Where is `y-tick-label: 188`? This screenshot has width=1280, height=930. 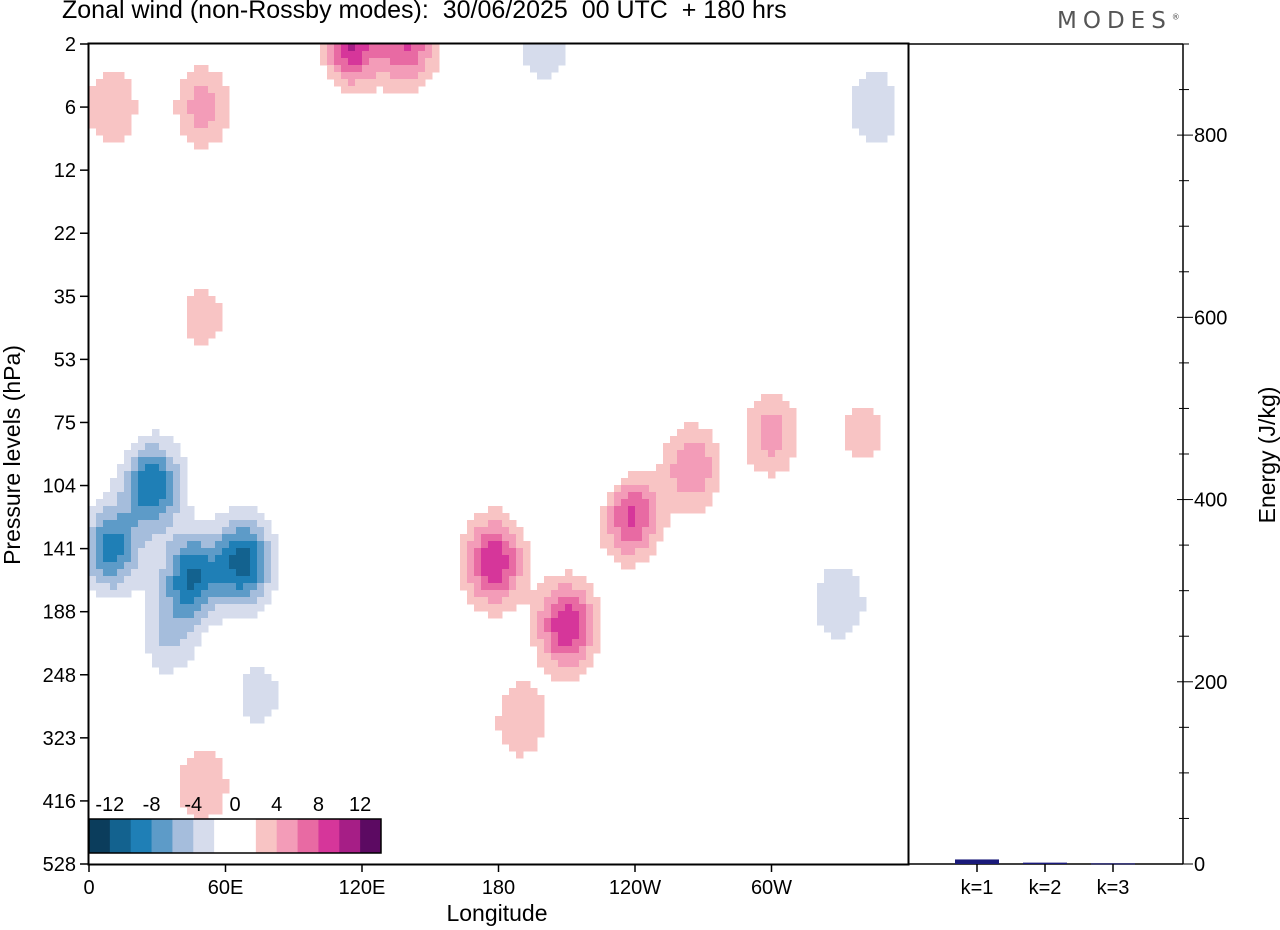
y-tick-label: 188 is located at coordinates (59, 613).